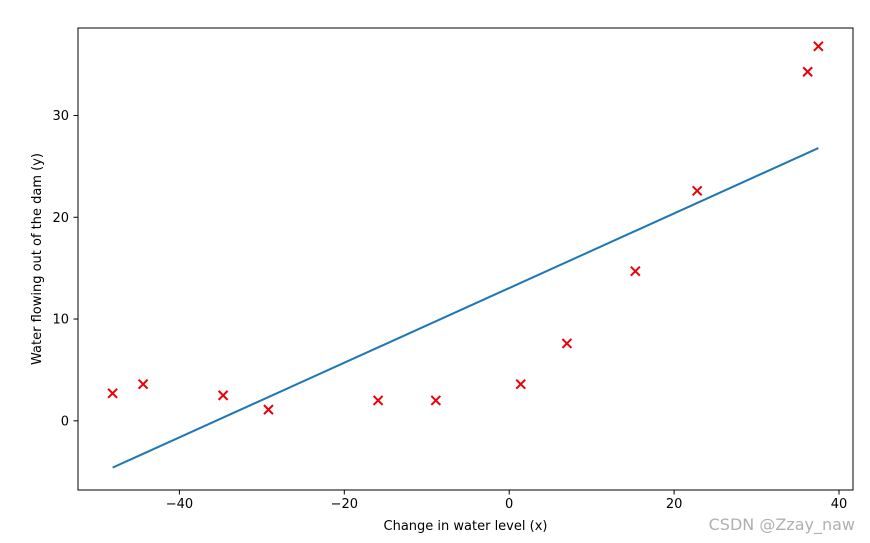 The width and height of the screenshot is (870, 543). What do you see at coordinates (839, 504) in the screenshot?
I see `x-tick-label: 40` at bounding box center [839, 504].